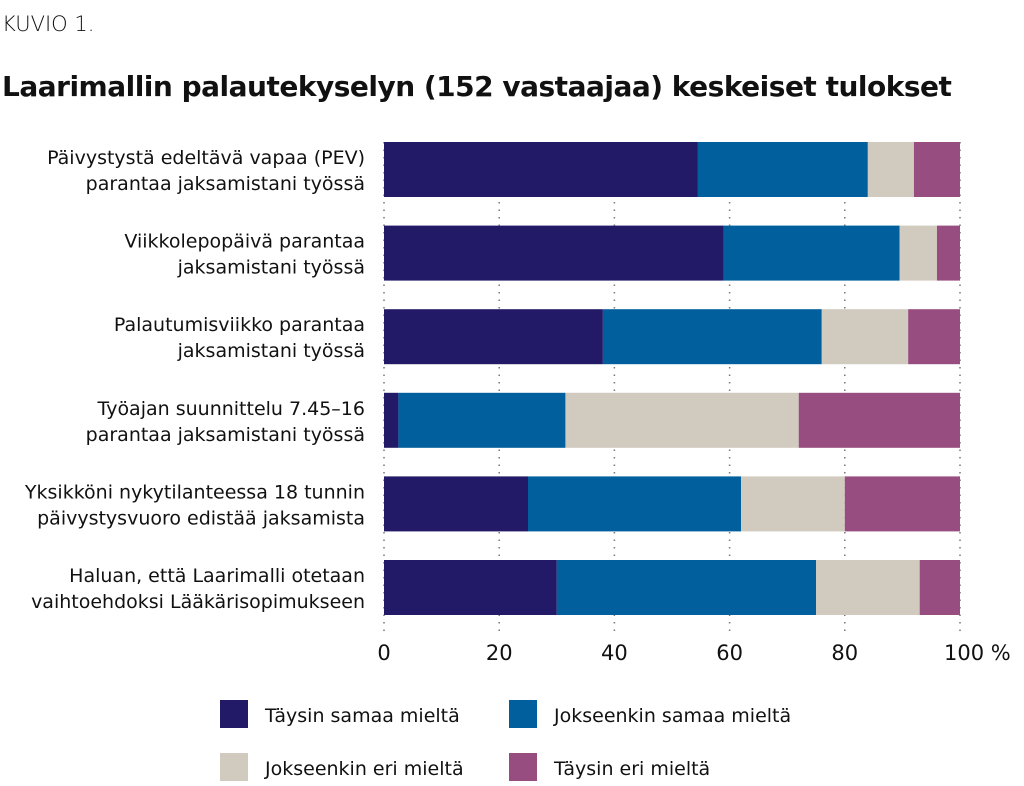  Describe the element at coordinates (48, 24) in the screenshot. I see `figure-label: KUVIO 1.` at that location.